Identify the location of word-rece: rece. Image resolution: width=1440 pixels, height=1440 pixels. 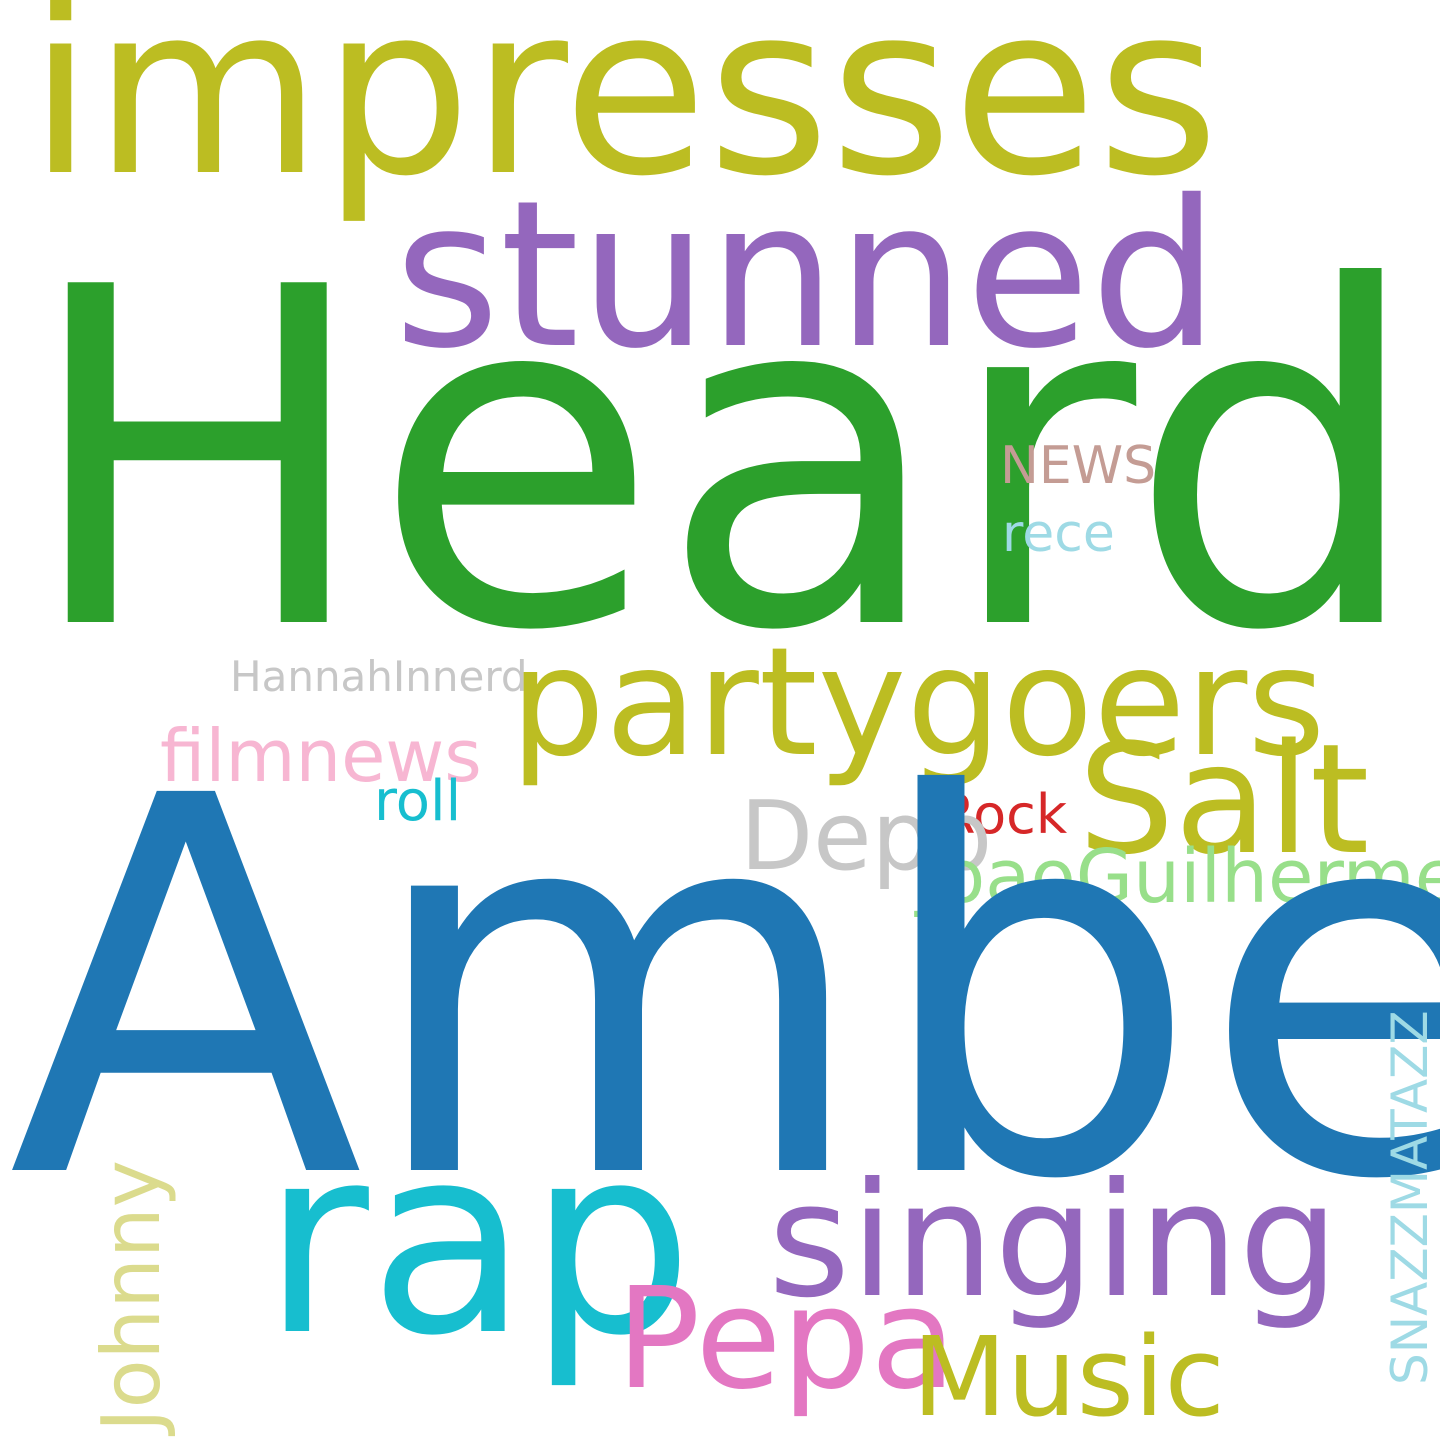
(1058, 534).